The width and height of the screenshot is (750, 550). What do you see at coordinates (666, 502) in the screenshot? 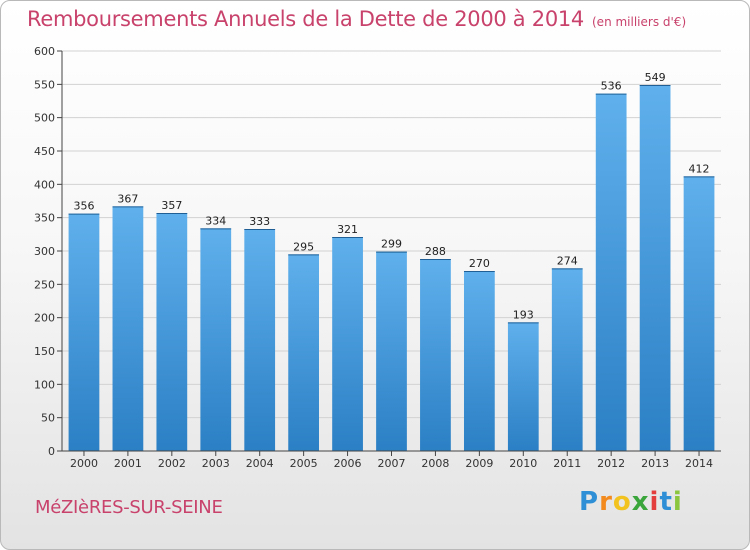
I see `logo-letter: t` at bounding box center [666, 502].